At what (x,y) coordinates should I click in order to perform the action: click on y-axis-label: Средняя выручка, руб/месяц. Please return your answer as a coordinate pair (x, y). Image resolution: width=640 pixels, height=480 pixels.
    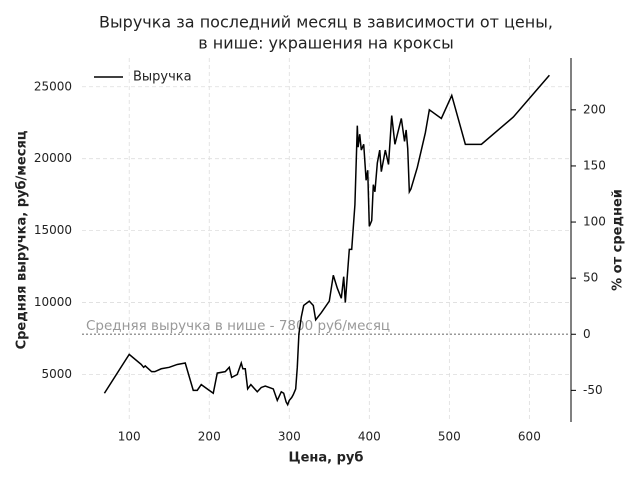
    Looking at the image, I should click on (22, 239).